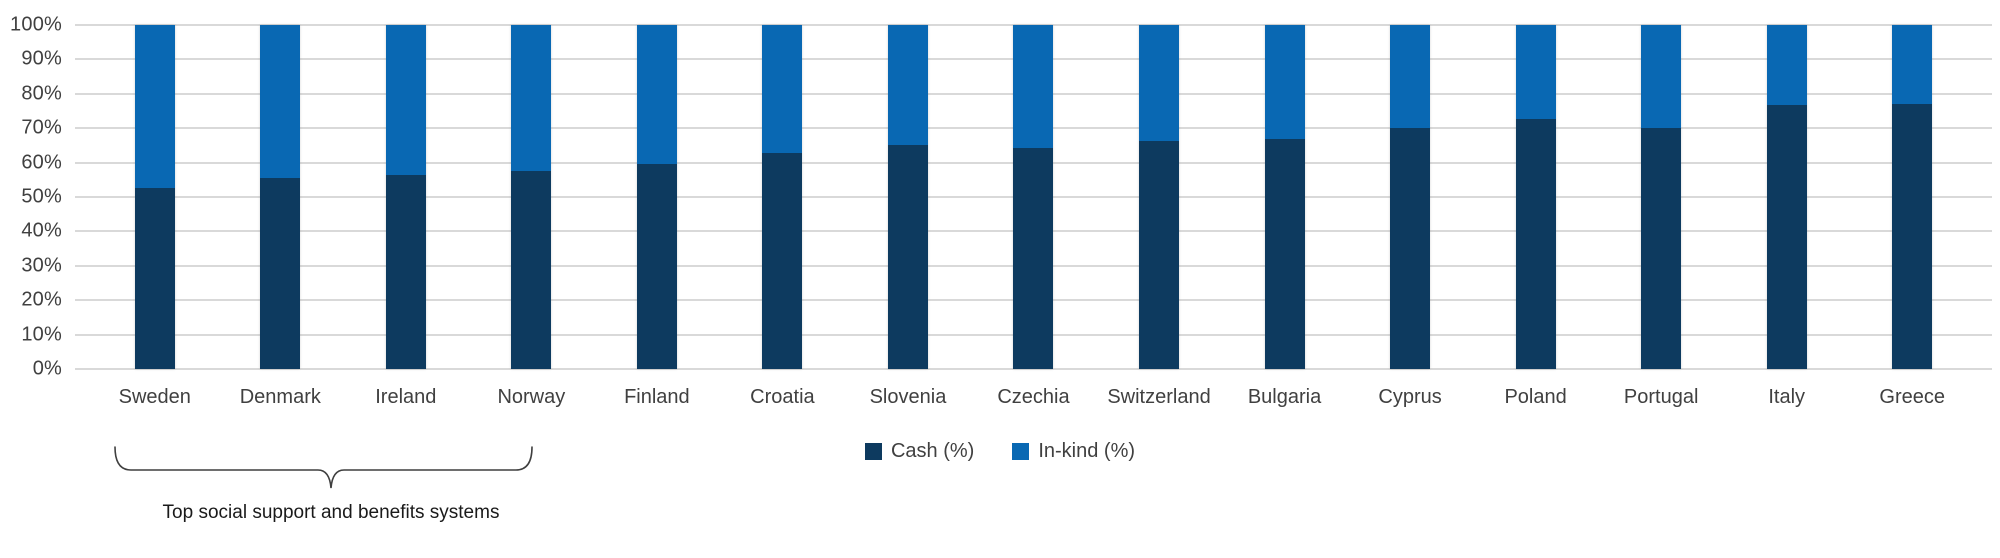 Image resolution: width=2000 pixels, height=558 pixels. Describe the element at coordinates (323, 467) in the screenshot. I see `bracket-brace-icon` at that location.